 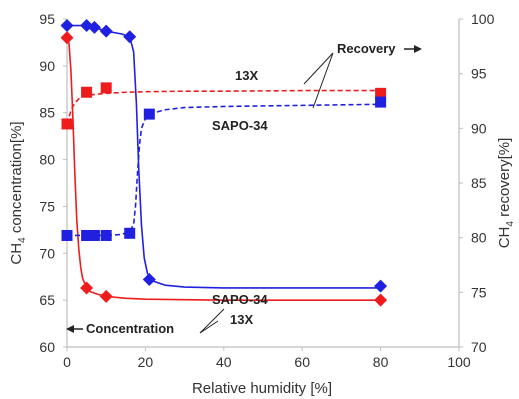 What do you see at coordinates (47, 347) in the screenshot?
I see `left-y-tick-label: 60` at bounding box center [47, 347].